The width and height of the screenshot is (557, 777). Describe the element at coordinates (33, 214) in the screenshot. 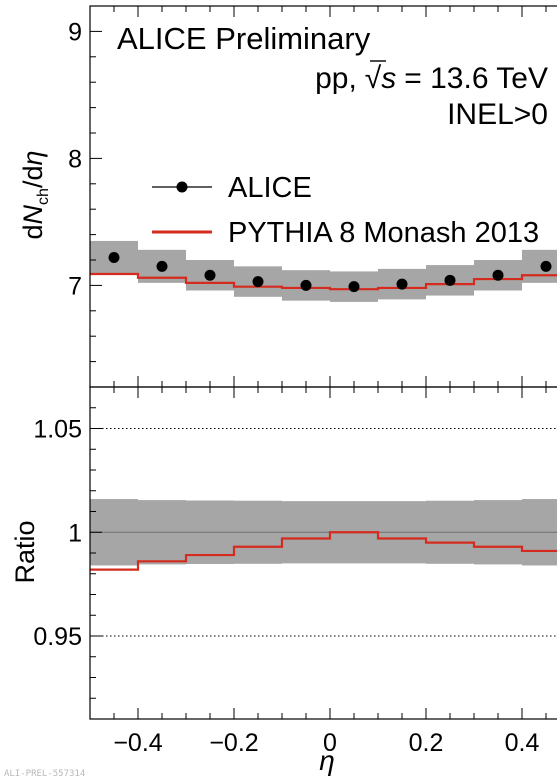

I see `ylabel-N: N` at that location.